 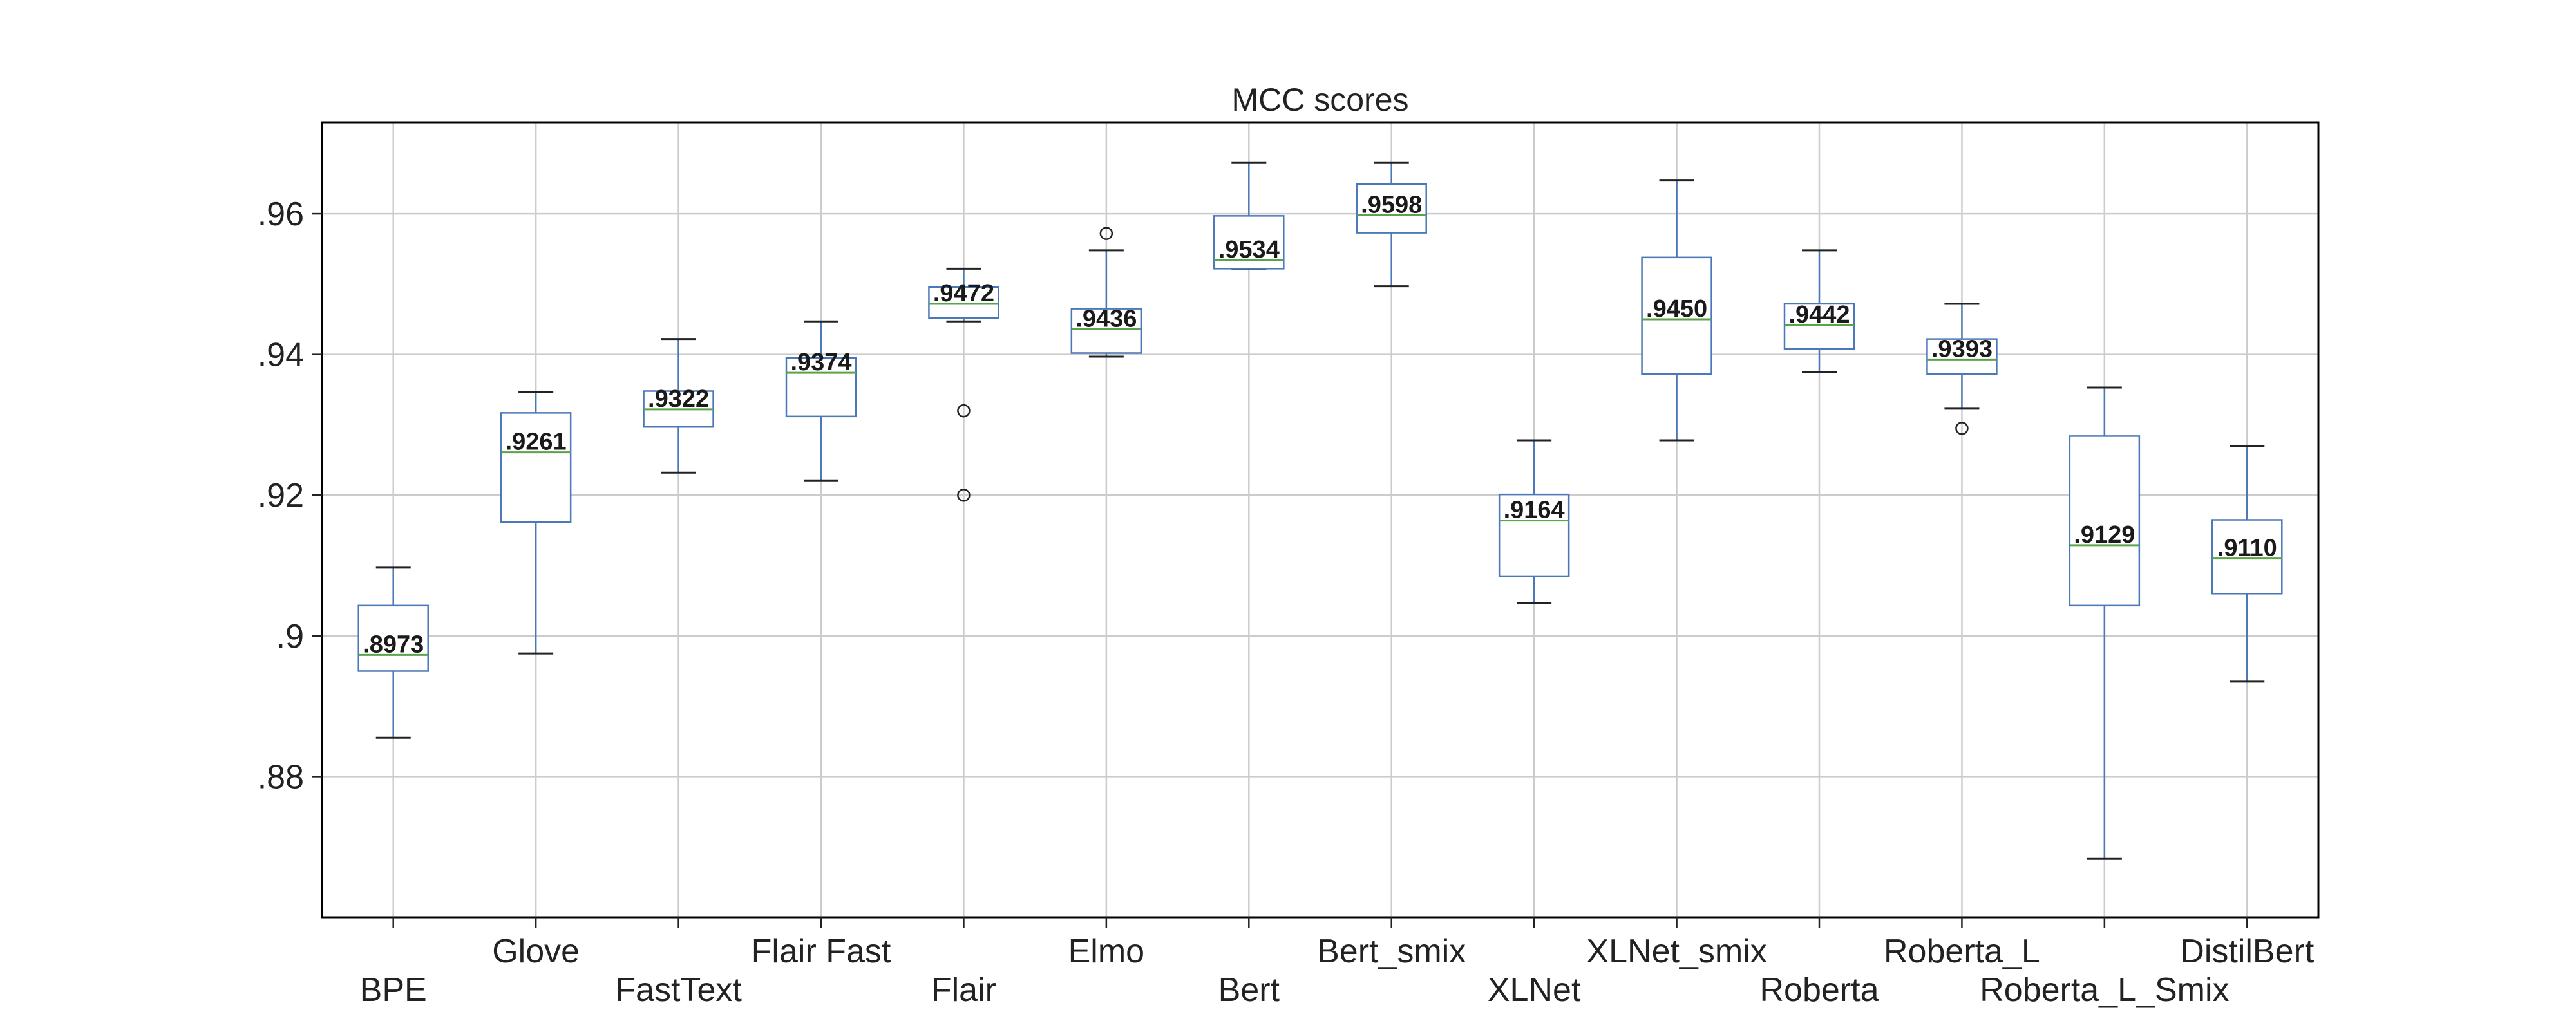 I want to click on x-tick-label: XLNet, so click(x=1535, y=990).